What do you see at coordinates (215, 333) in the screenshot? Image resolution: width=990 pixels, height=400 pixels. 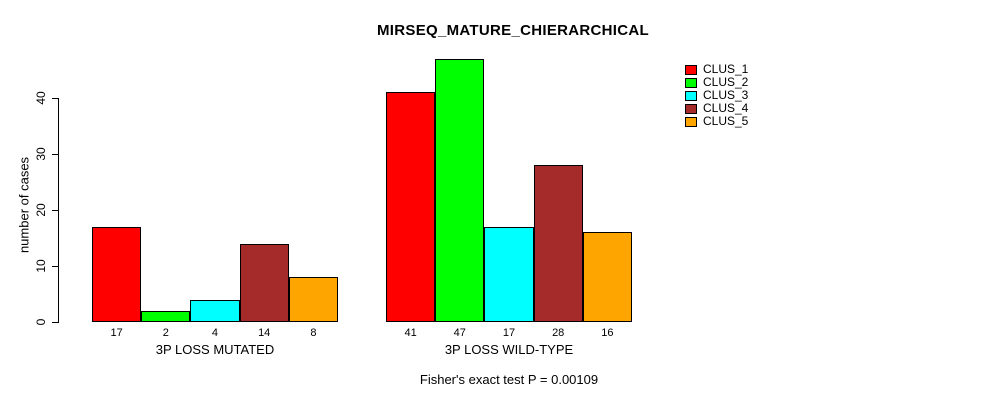 I see `bar-value-label: 4` at bounding box center [215, 333].